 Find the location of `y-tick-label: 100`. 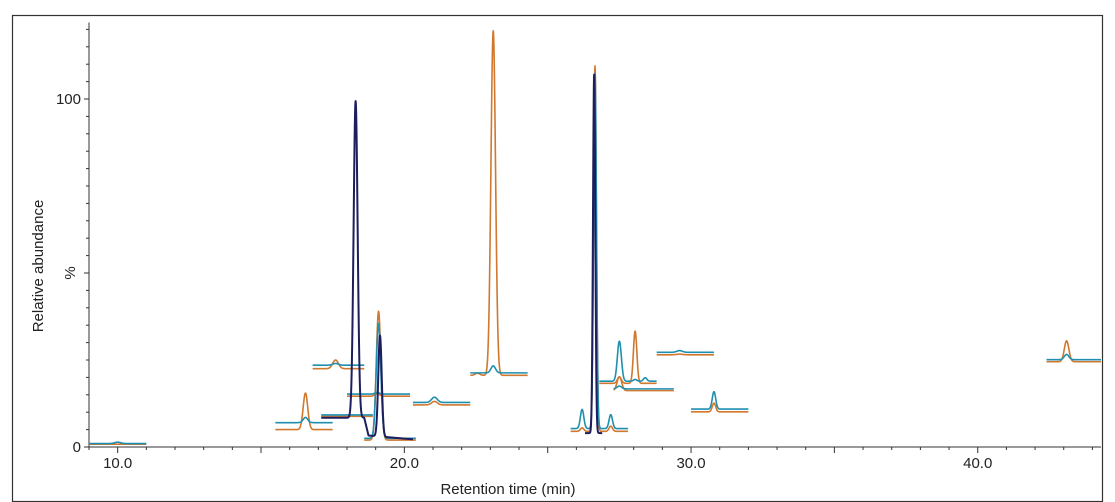

y-tick-label: 100 is located at coordinates (68, 99).